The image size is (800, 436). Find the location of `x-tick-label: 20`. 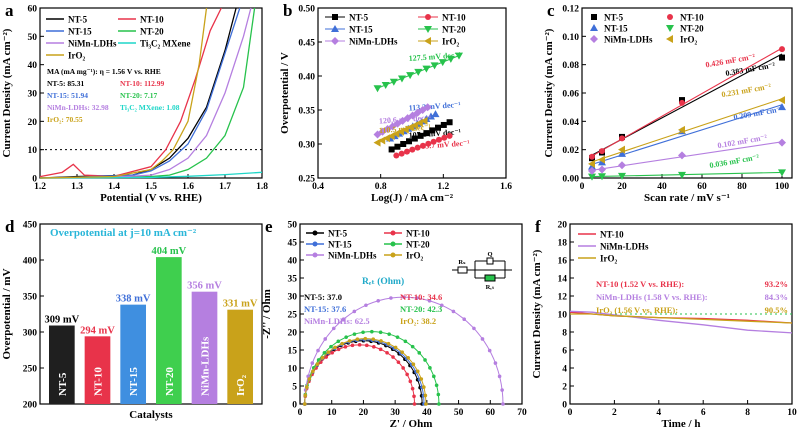

x-tick-label: 20 is located at coordinates (622, 187).